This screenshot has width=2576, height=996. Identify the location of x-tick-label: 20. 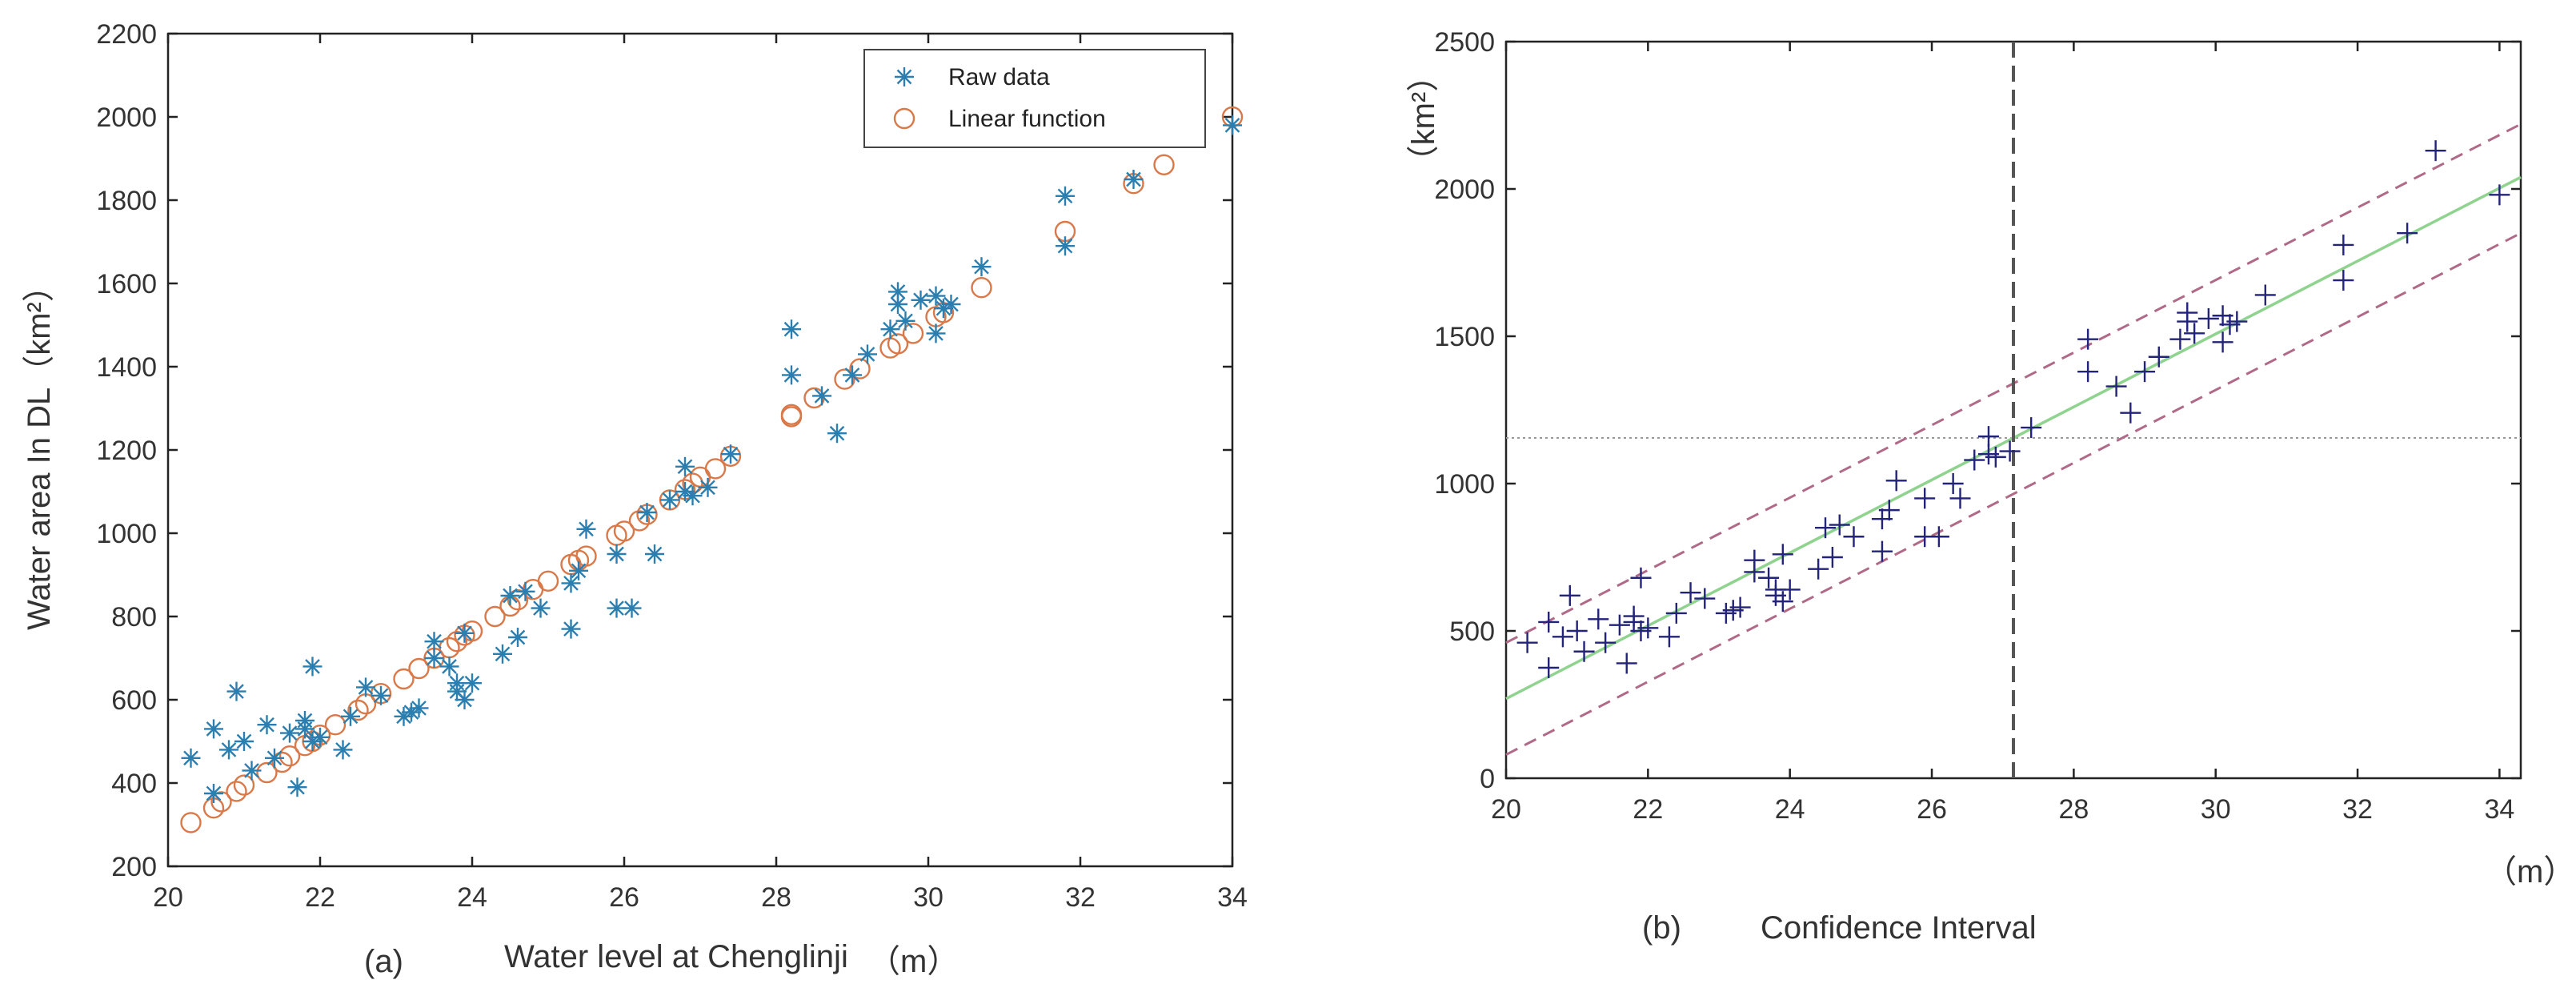
(1506, 809).